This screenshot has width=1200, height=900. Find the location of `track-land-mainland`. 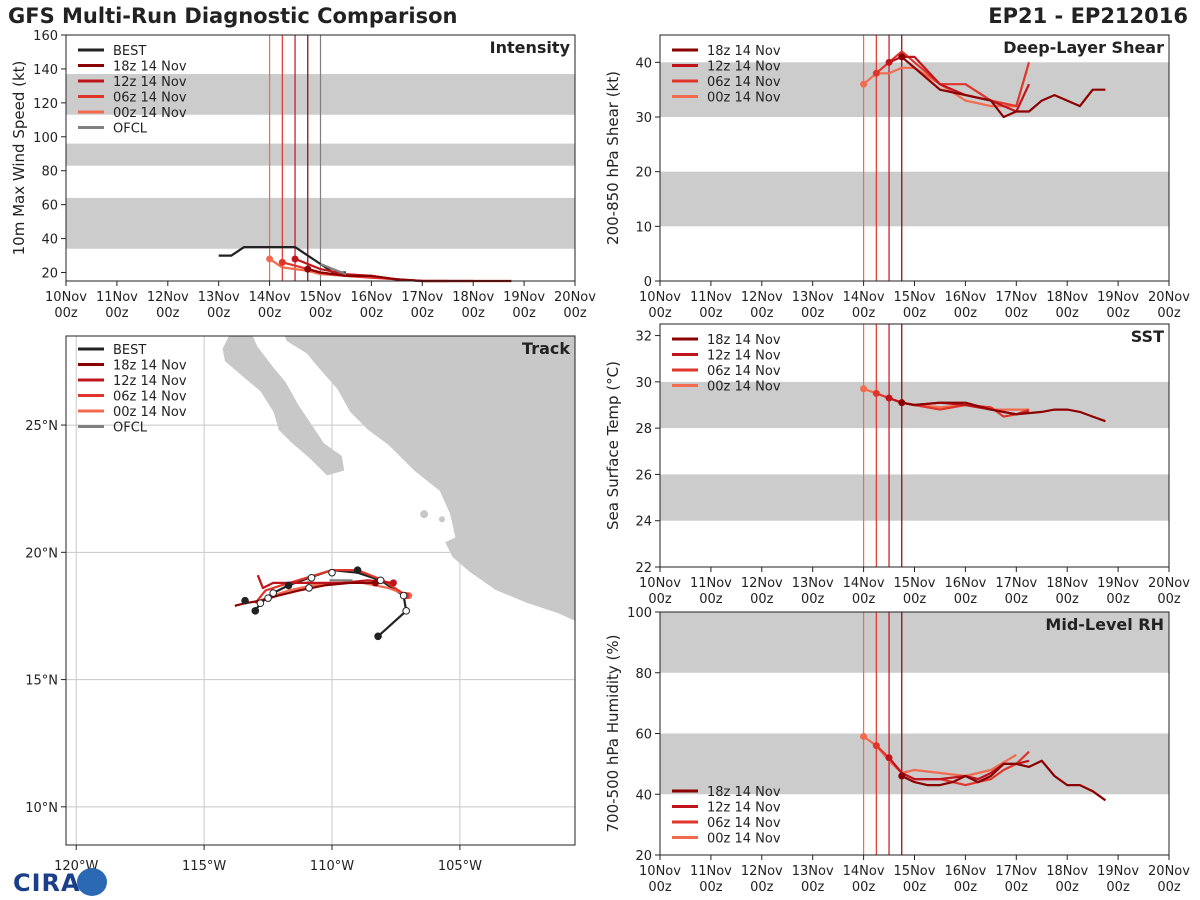

track-land-mainland is located at coordinates (429, 479).